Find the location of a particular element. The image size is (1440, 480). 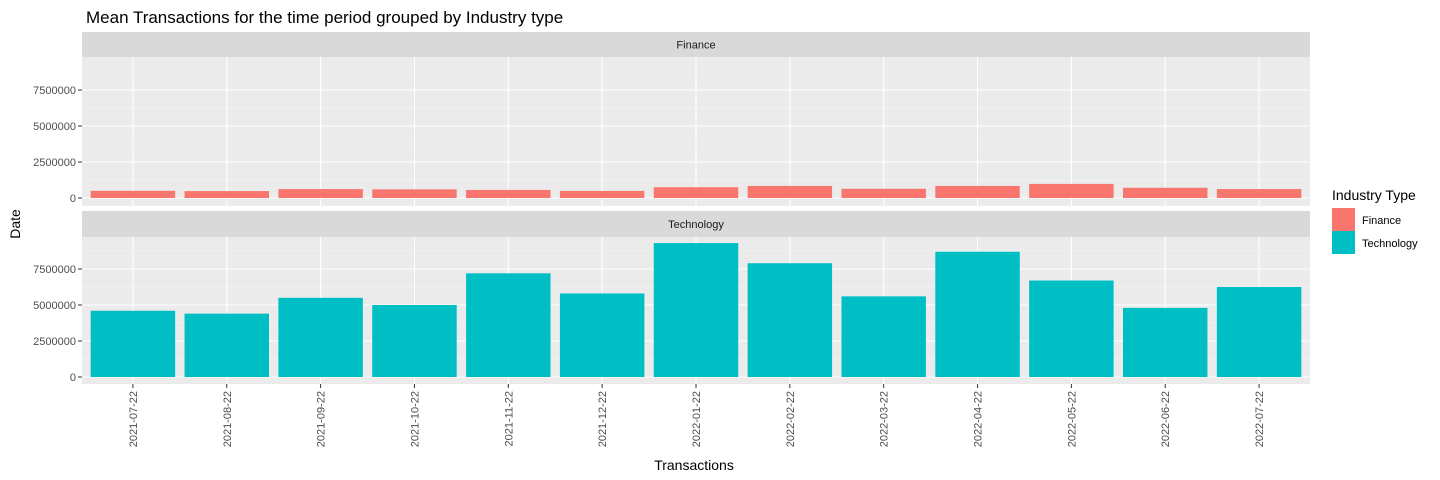

x-tick-label: 2022-05-22 is located at coordinates (1072, 419).